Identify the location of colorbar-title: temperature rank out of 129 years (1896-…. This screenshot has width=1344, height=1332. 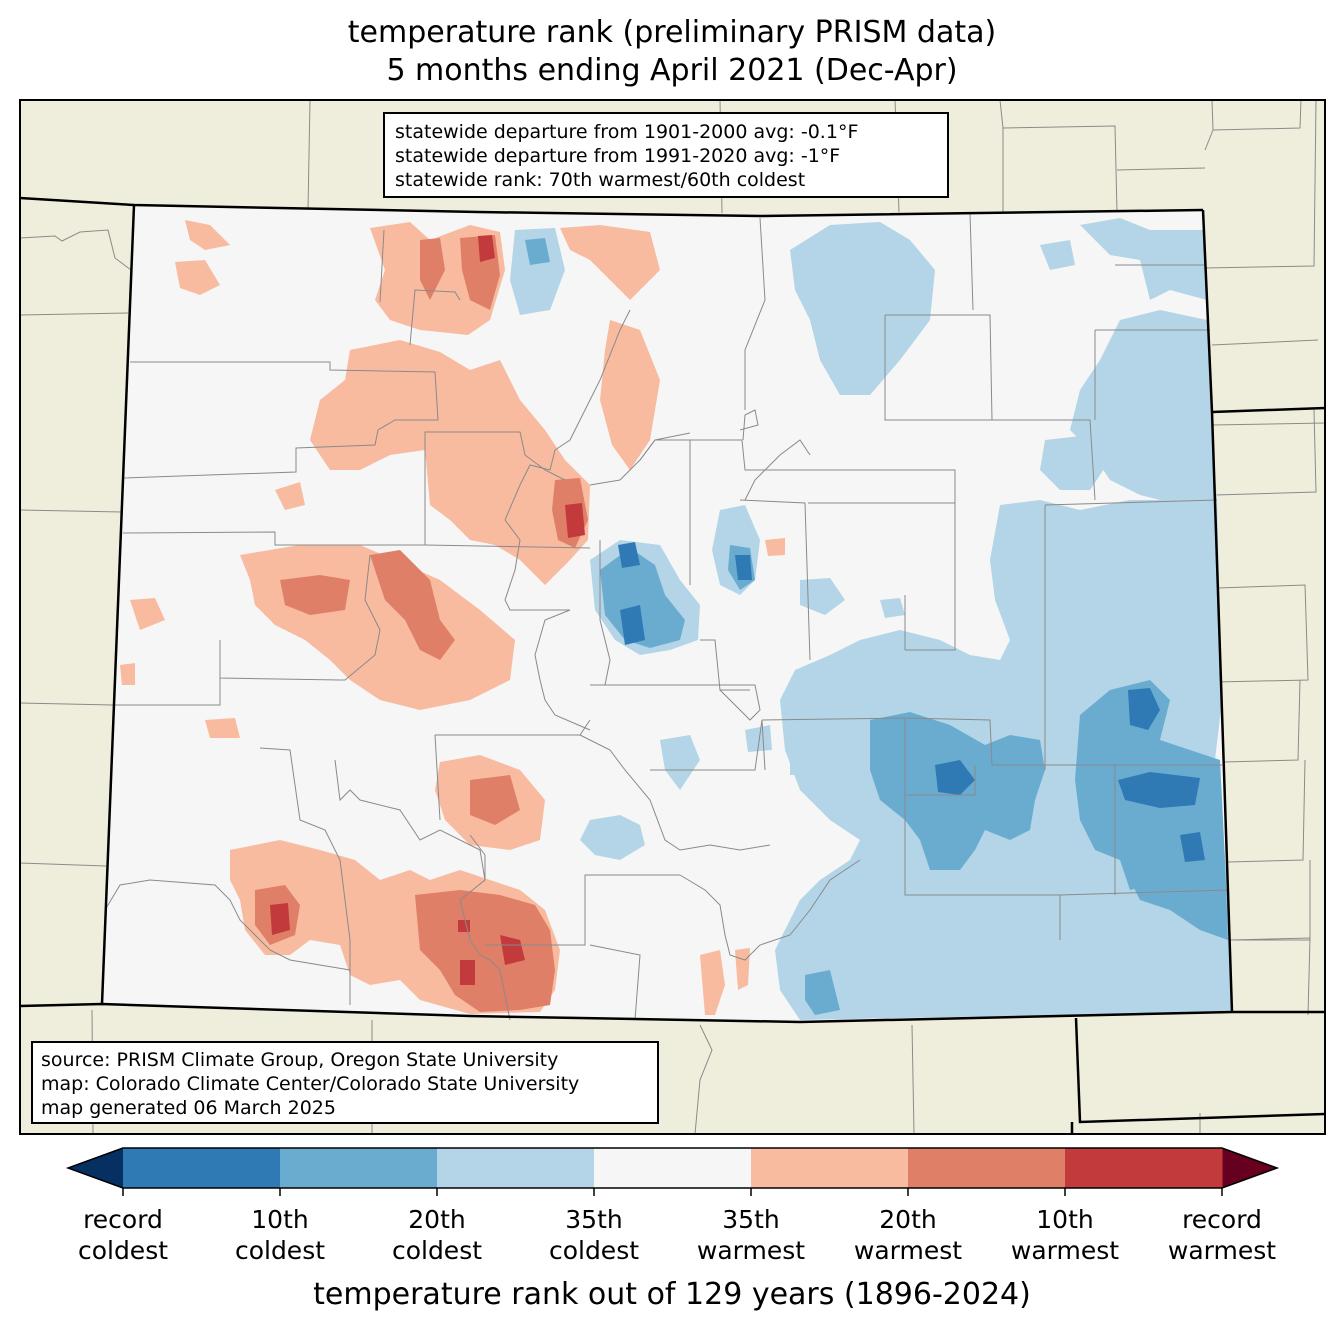
(672, 1294).